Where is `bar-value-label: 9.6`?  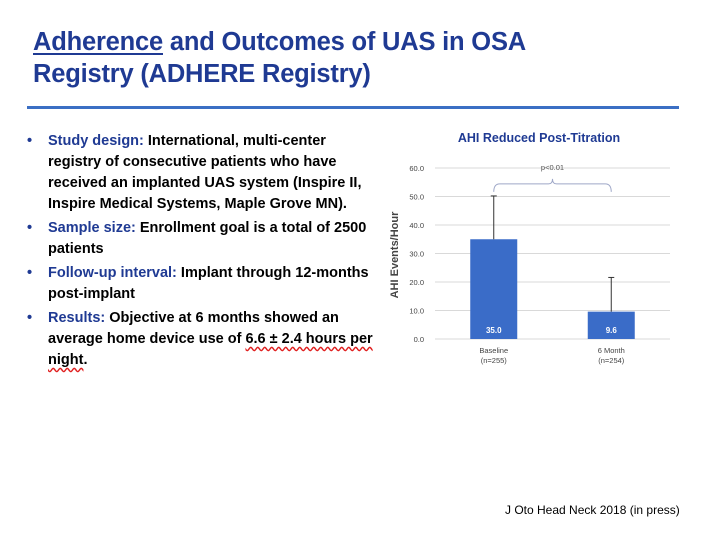 bar-value-label: 9.6 is located at coordinates (612, 330).